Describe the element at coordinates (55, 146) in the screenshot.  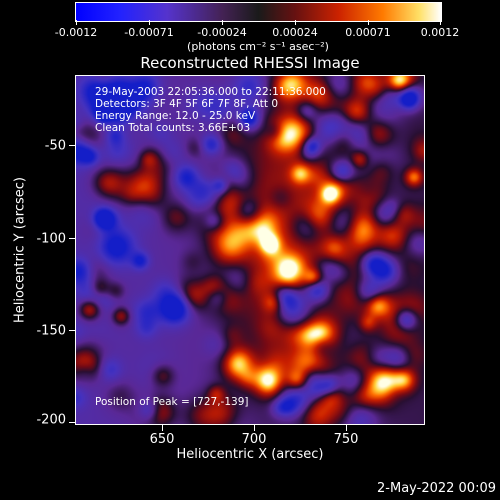
I see `y-tick-label: -50` at that location.